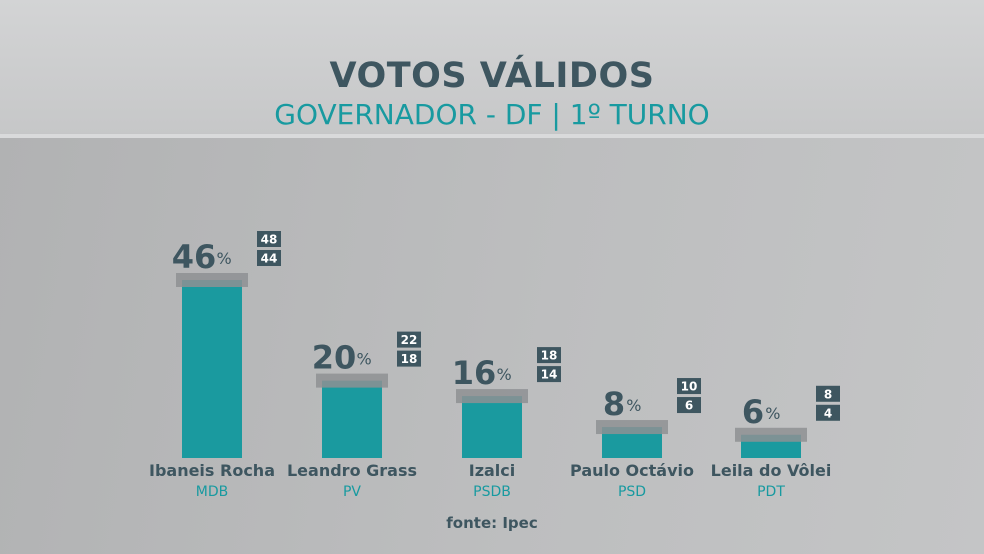  I want to click on range-low-label-leila-do-v-lei: 4, so click(828, 413).